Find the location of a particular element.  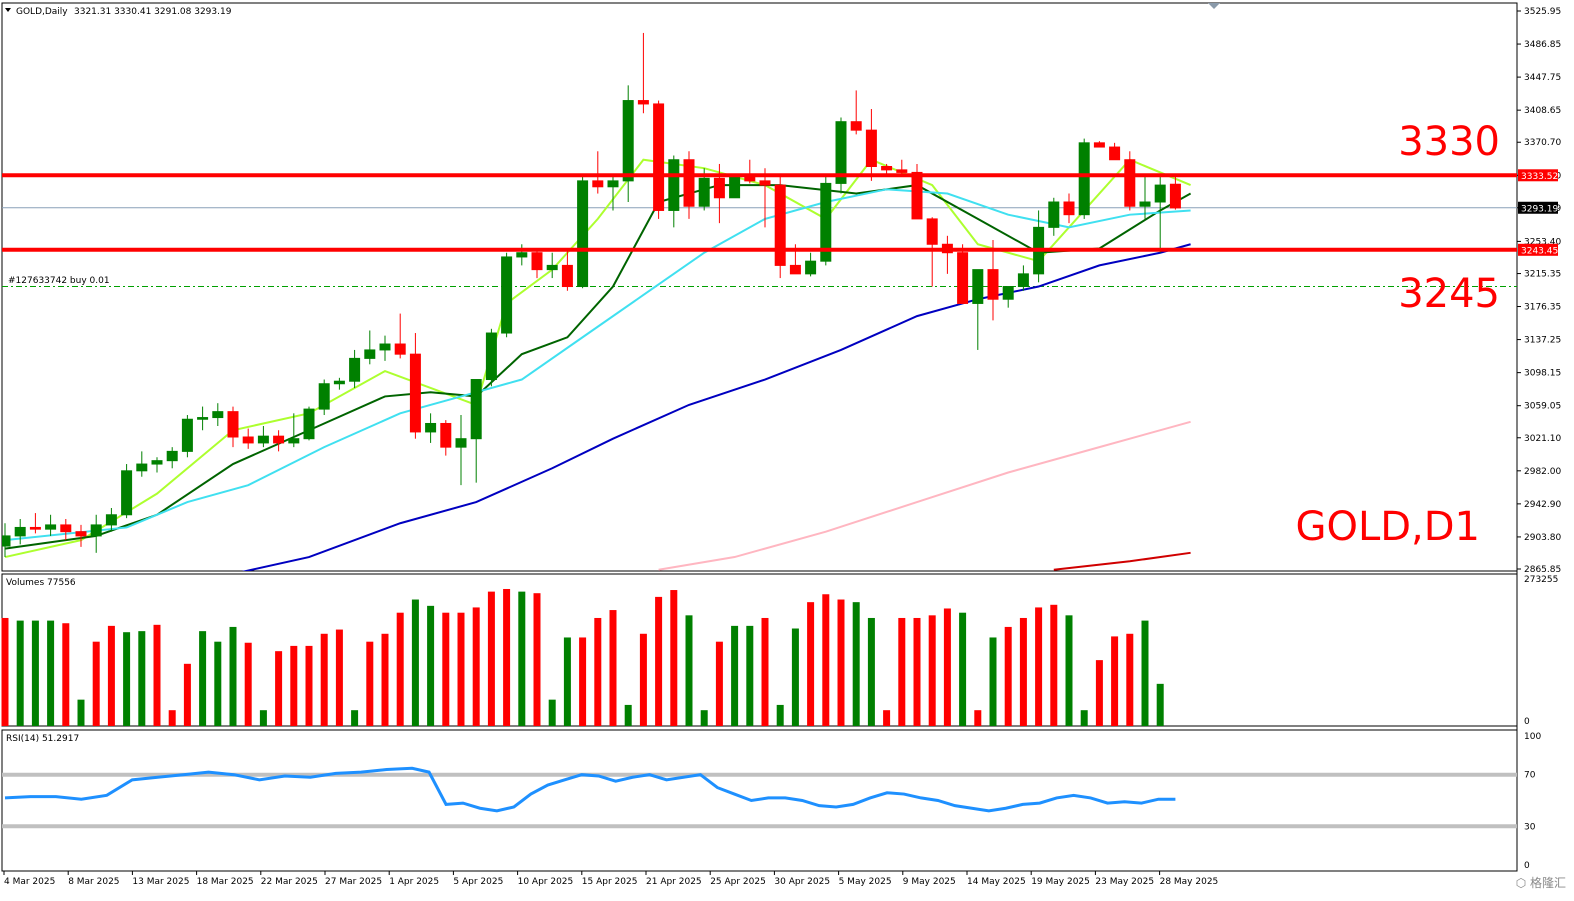

price-tick-label: 2903.80 is located at coordinates (1542, 538).